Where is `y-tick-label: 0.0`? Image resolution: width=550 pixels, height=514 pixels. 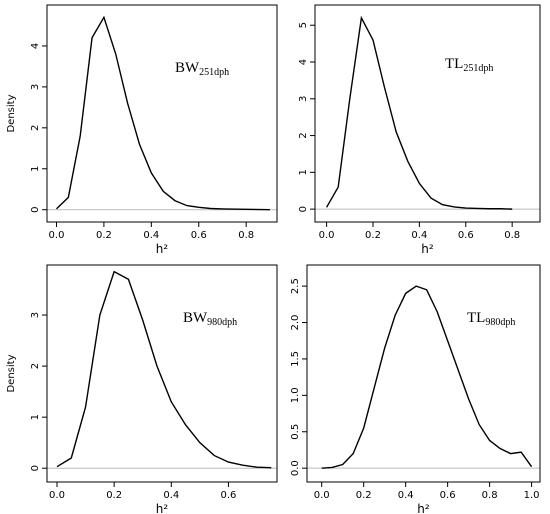 y-tick-label: 0.0 is located at coordinates (295, 468).